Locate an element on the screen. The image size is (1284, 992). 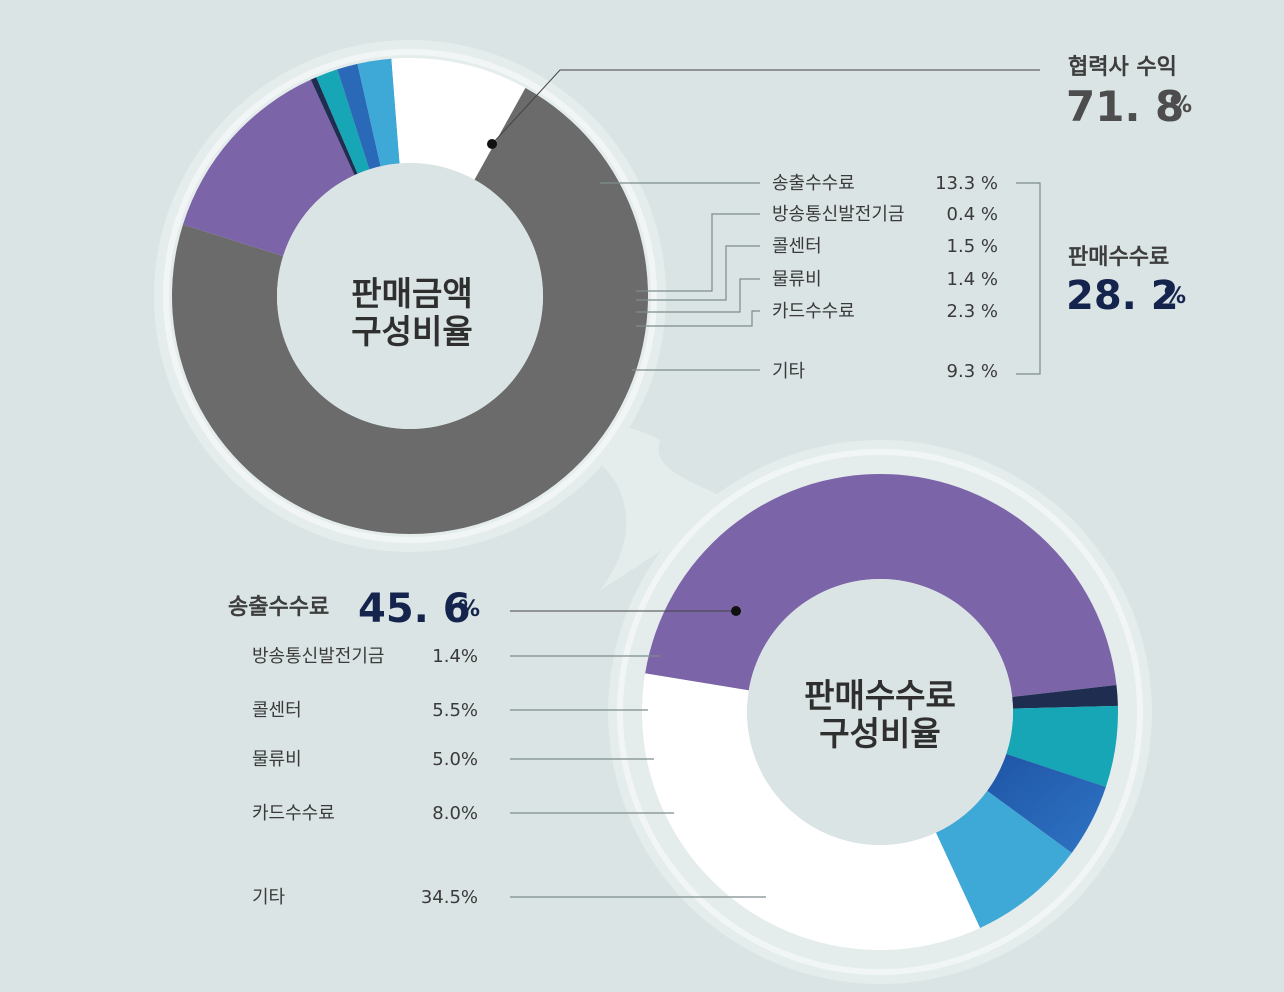
pie2-title-line2: 구성비율 is located at coordinates (879, 733).